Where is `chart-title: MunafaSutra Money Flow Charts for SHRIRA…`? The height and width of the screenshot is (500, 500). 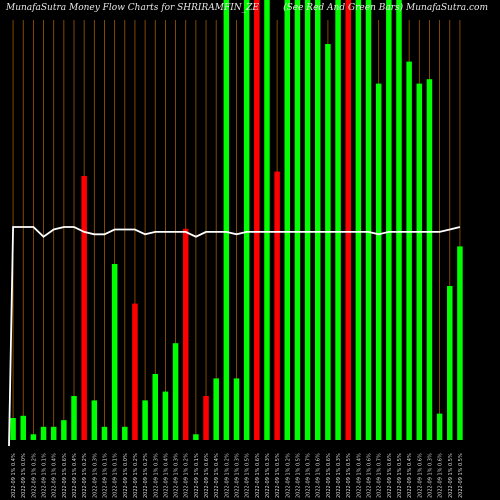
chart-title: MunafaSutra Money Flow Charts for SHRIRA… is located at coordinates (132, 8).